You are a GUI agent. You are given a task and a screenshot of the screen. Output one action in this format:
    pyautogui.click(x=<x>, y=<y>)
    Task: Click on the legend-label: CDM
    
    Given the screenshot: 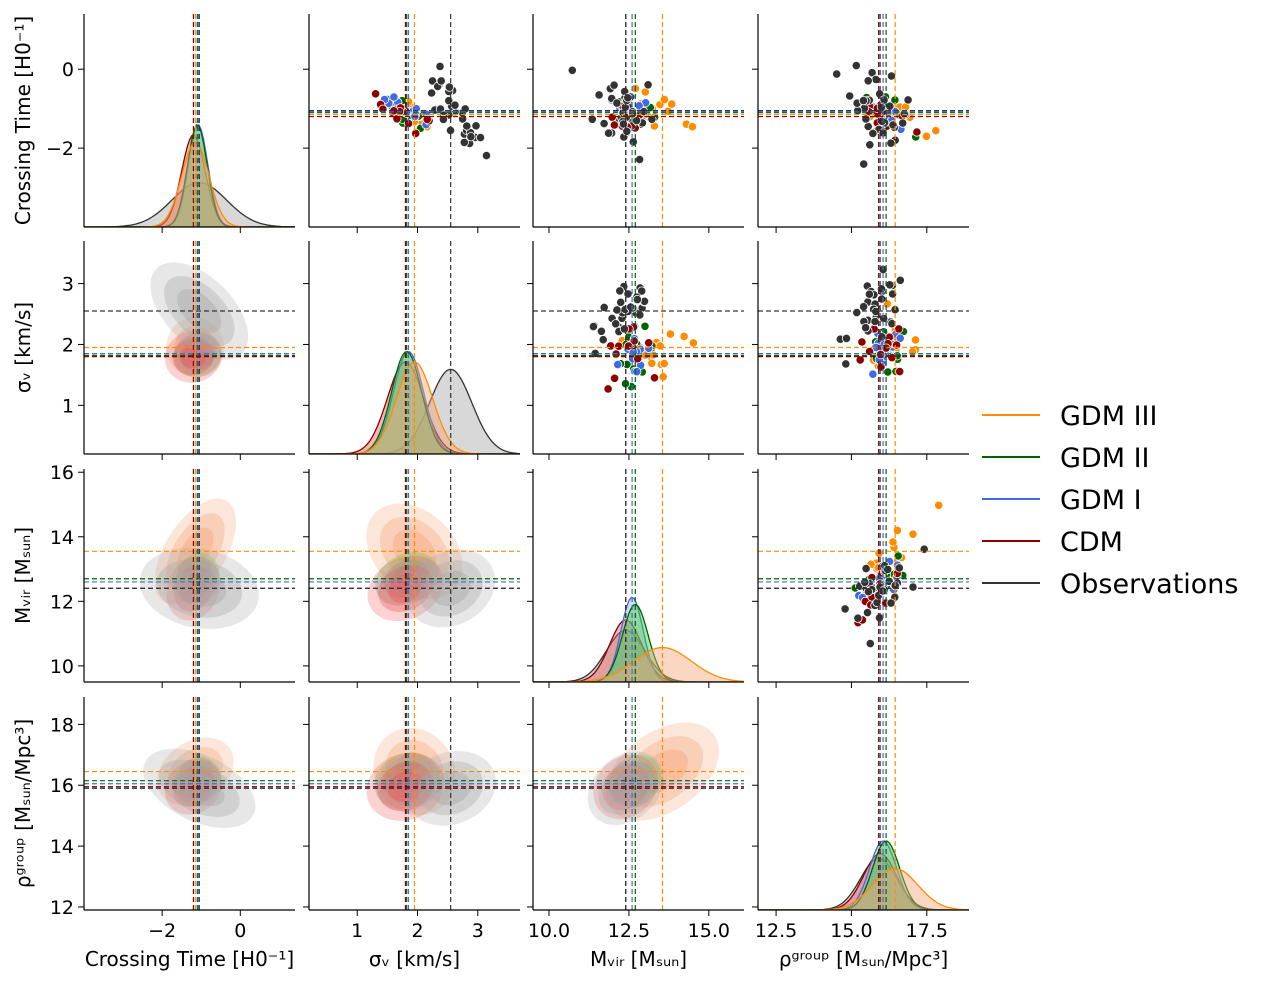 What is the action you would take?
    pyautogui.click(x=1091, y=542)
    